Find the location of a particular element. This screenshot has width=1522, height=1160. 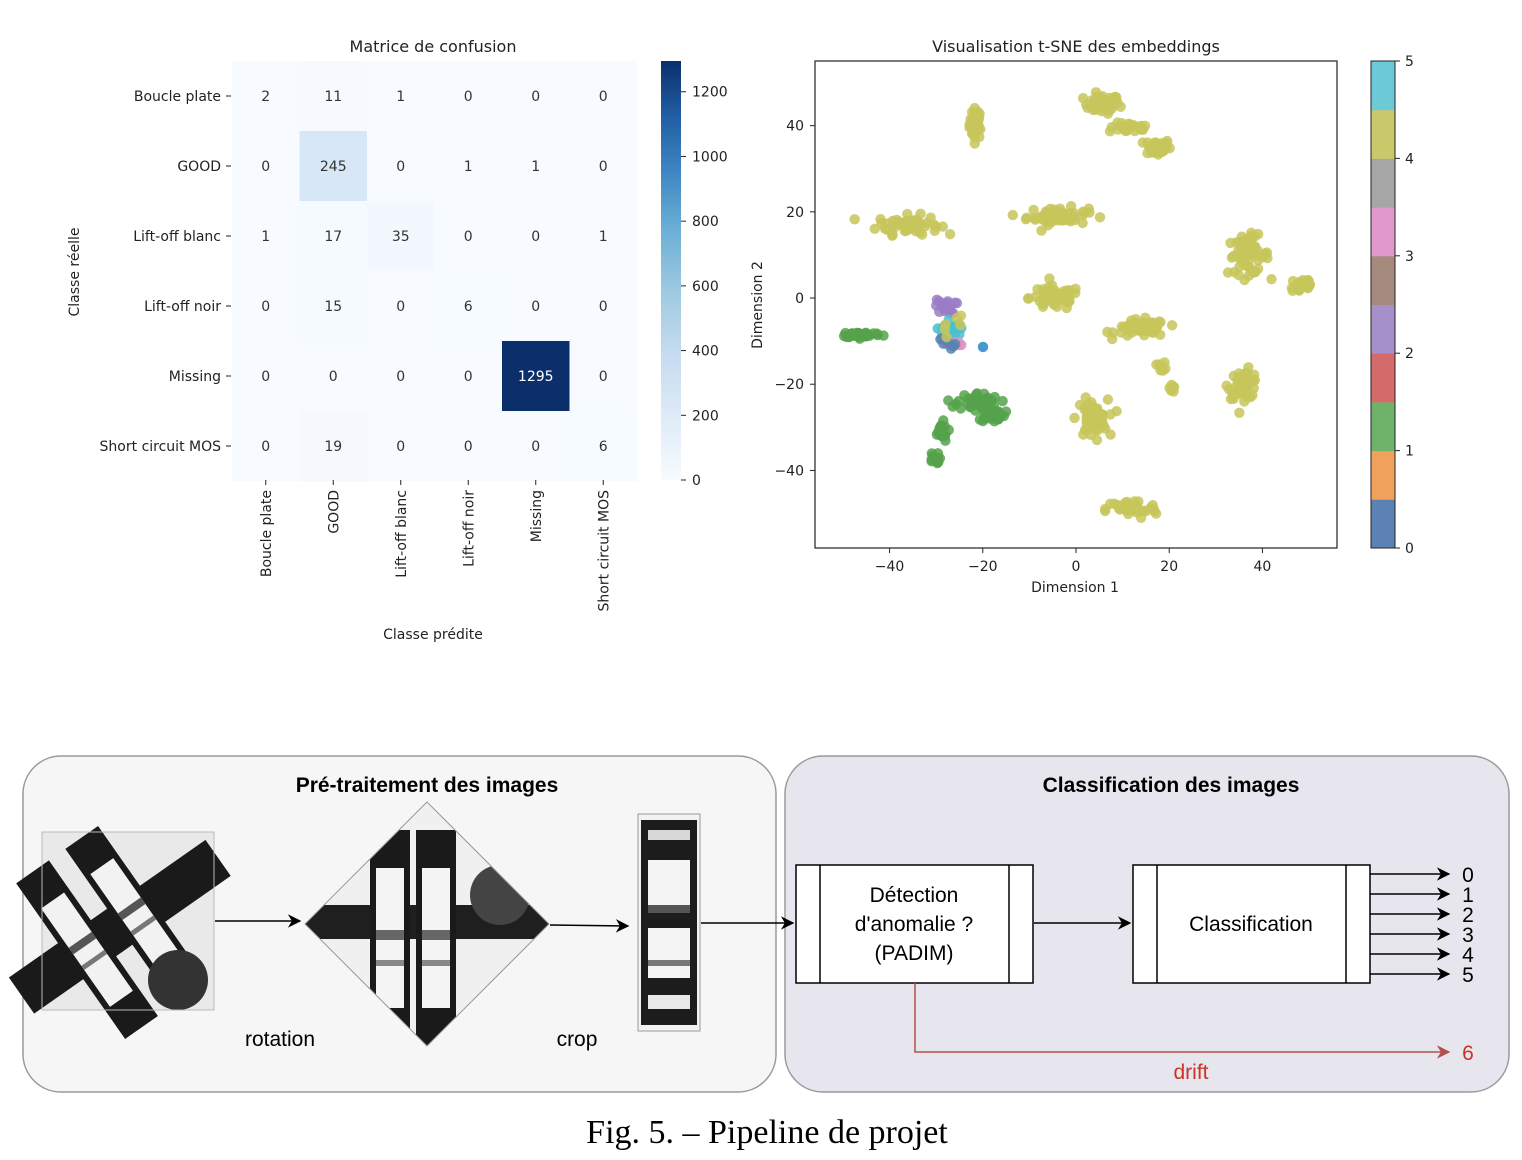

heatmap-colorbar-tick-label: 400 is located at coordinates (705, 352).